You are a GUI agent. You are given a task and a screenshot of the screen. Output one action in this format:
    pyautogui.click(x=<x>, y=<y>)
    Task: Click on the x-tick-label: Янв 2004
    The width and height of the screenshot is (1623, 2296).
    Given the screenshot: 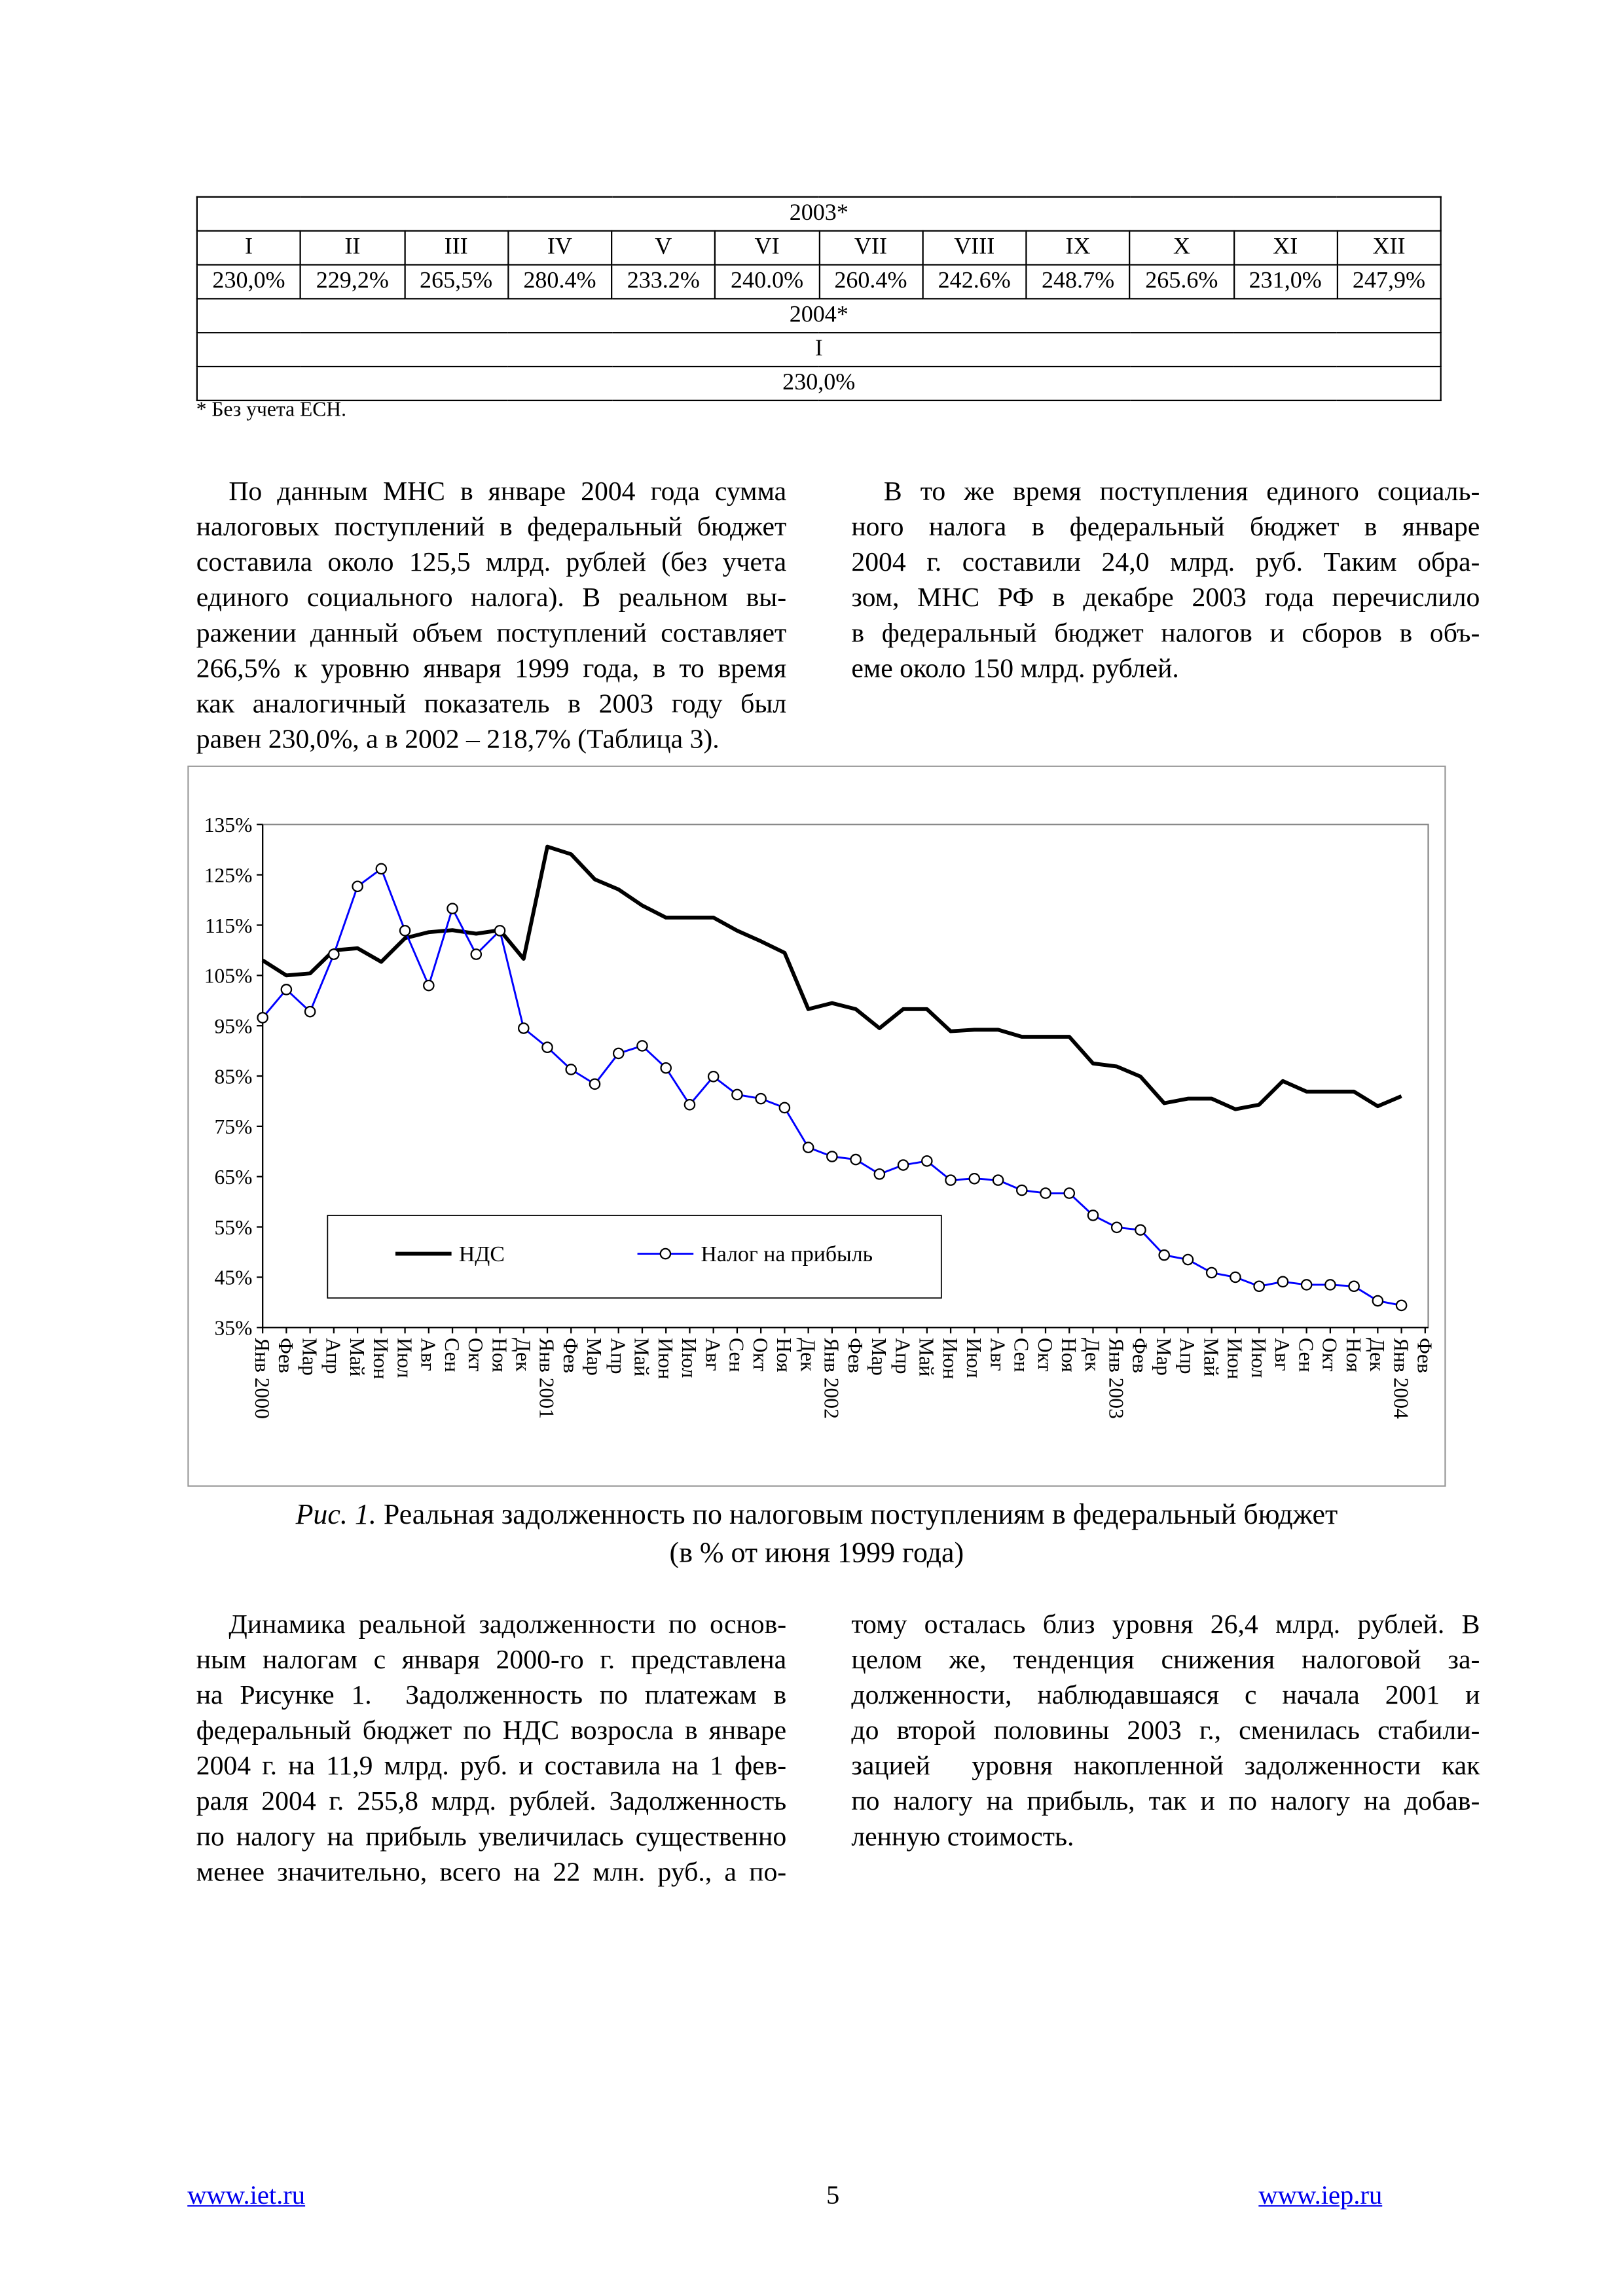 What is the action you would take?
    pyautogui.click(x=1400, y=1378)
    